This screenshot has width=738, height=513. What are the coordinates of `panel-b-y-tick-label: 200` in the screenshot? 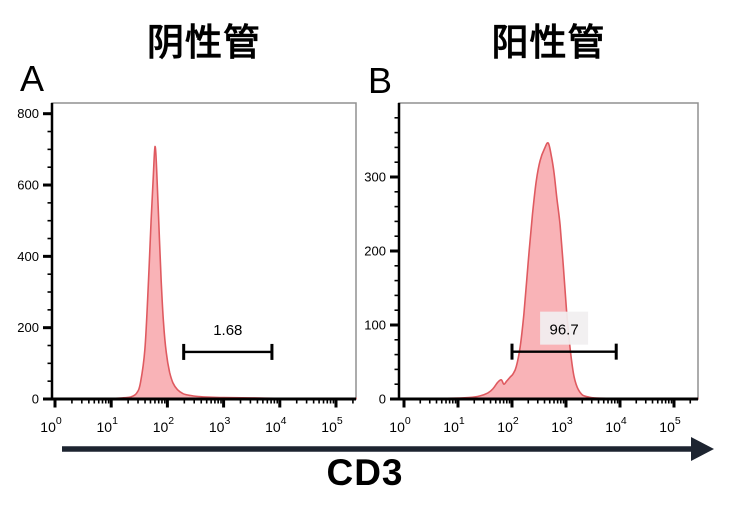 It's located at (375, 251).